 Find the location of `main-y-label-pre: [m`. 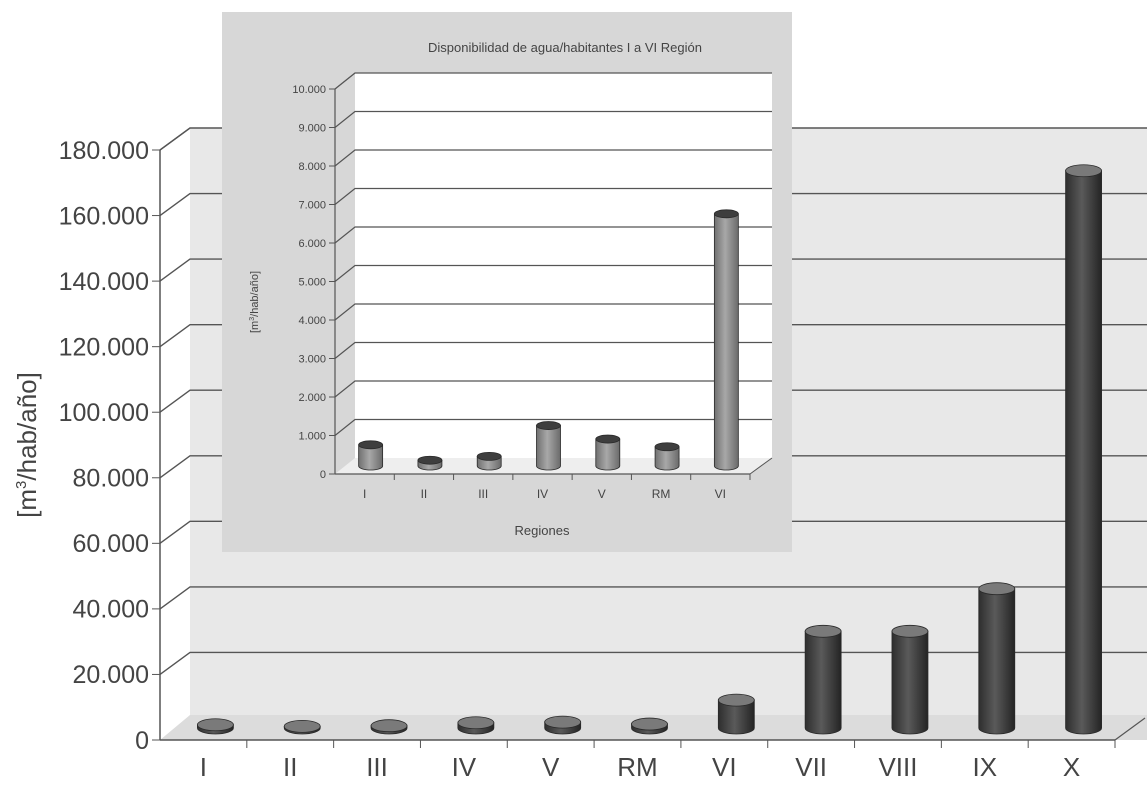

main-y-label-pre: [m is located at coordinates (27, 503).